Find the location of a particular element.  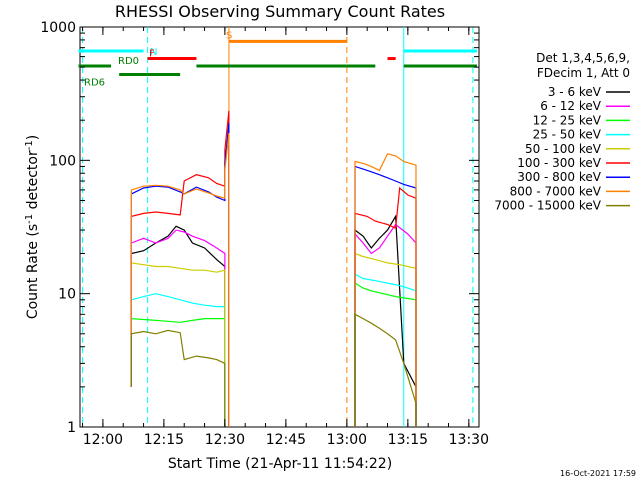

x-tick-label: 12:30 is located at coordinates (225, 440).